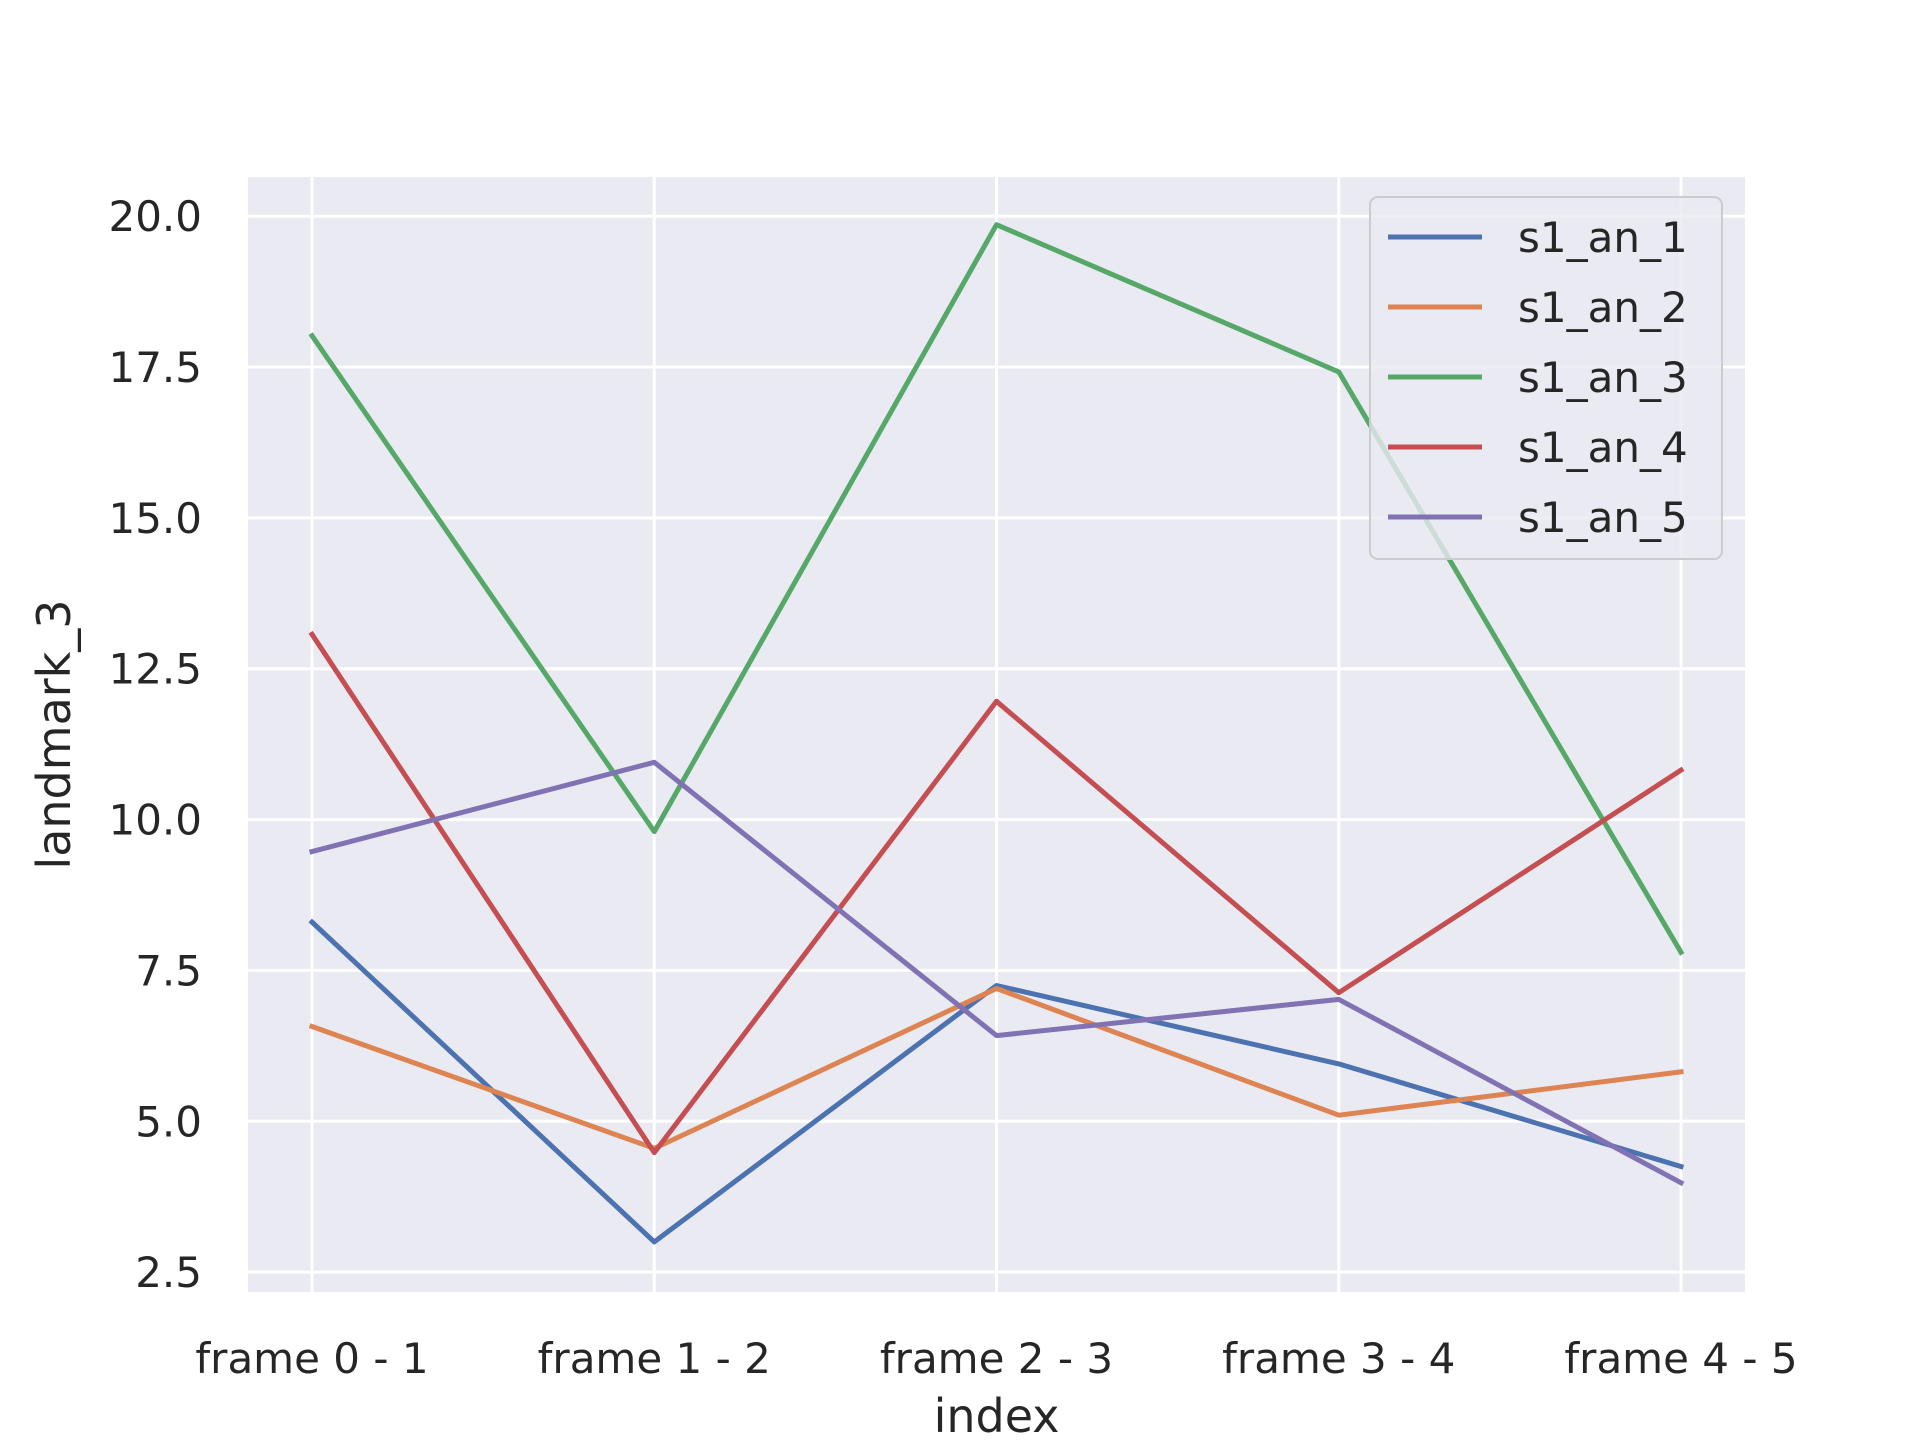 This screenshot has width=1920, height=1440. What do you see at coordinates (1603, 377) in the screenshot?
I see `legend-label: s1_an_3` at bounding box center [1603, 377].